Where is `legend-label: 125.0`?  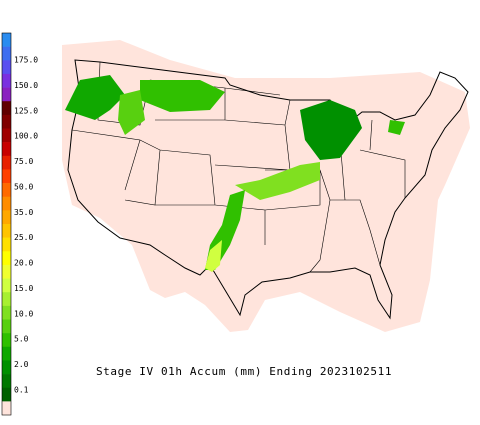
legend-label: 125.0 is located at coordinates (26, 110).